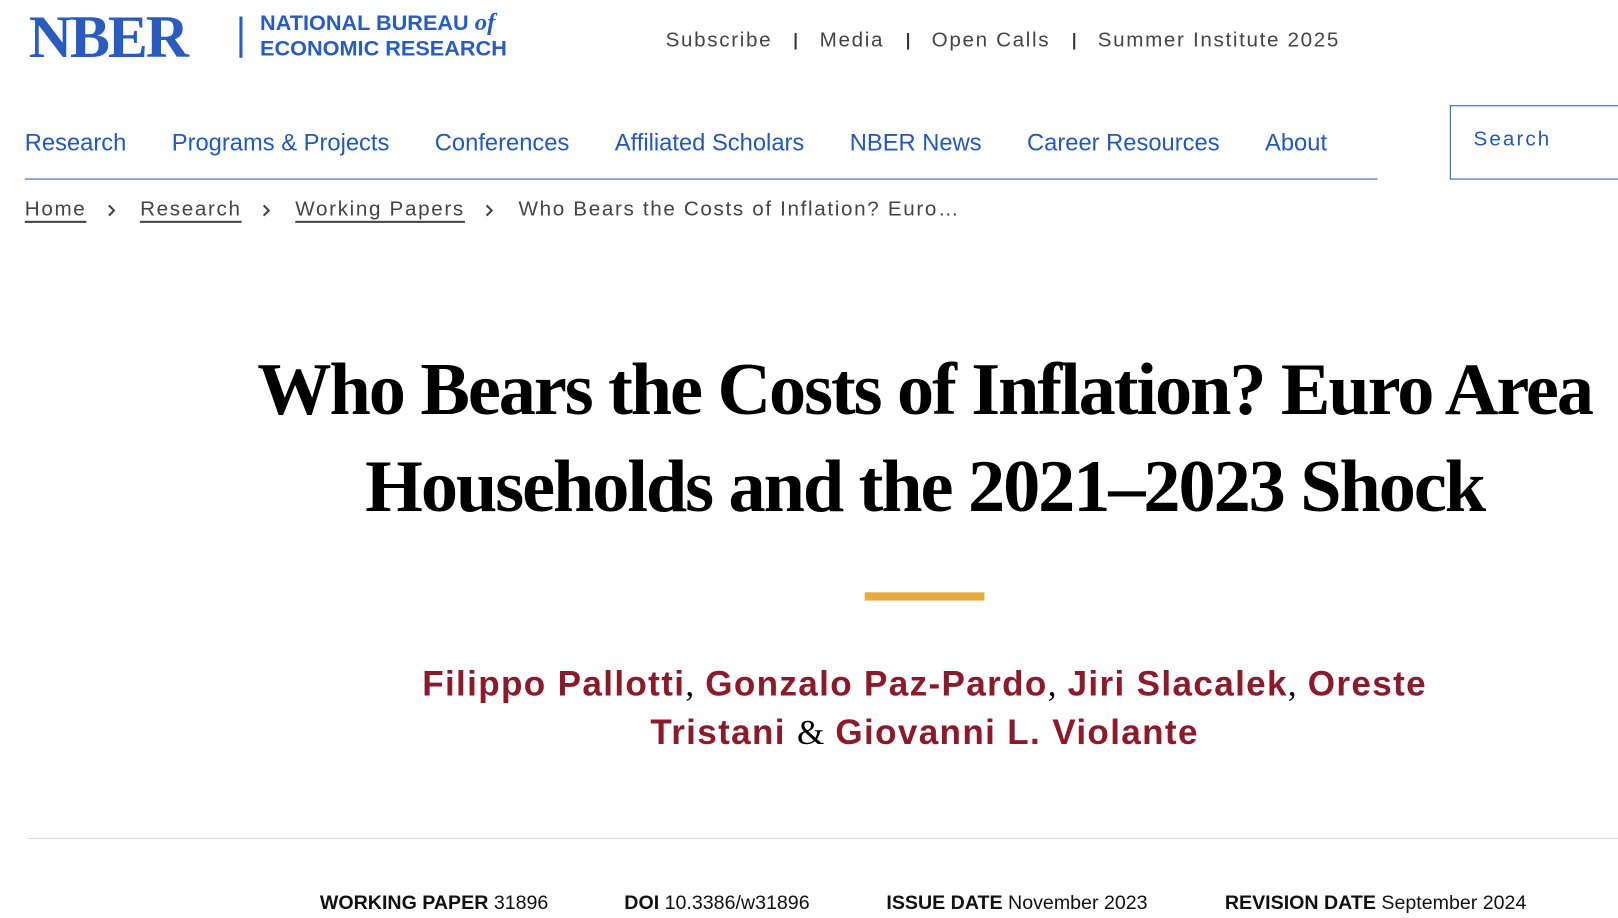 The image size is (1618, 918). Describe the element at coordinates (55, 209) in the screenshot. I see `breadcrumb-link: Home` at that location.